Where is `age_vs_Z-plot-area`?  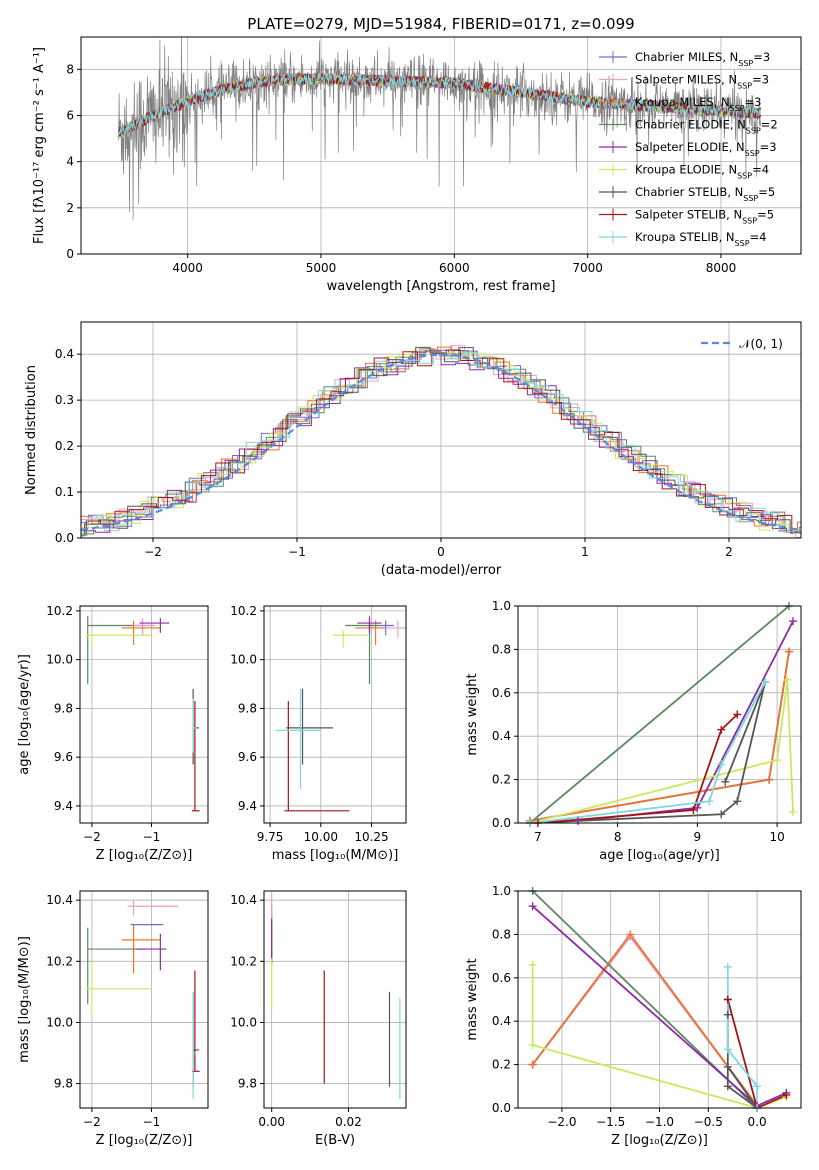 age_vs_Z-plot-area is located at coordinates (142, 713).